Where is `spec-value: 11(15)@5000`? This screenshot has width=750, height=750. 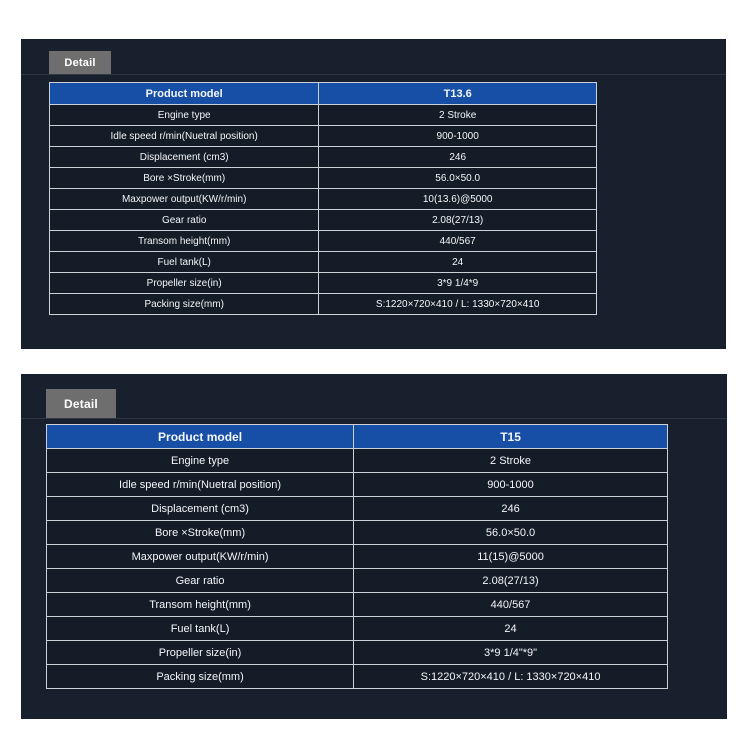 spec-value: 11(15)@5000 is located at coordinates (510, 556).